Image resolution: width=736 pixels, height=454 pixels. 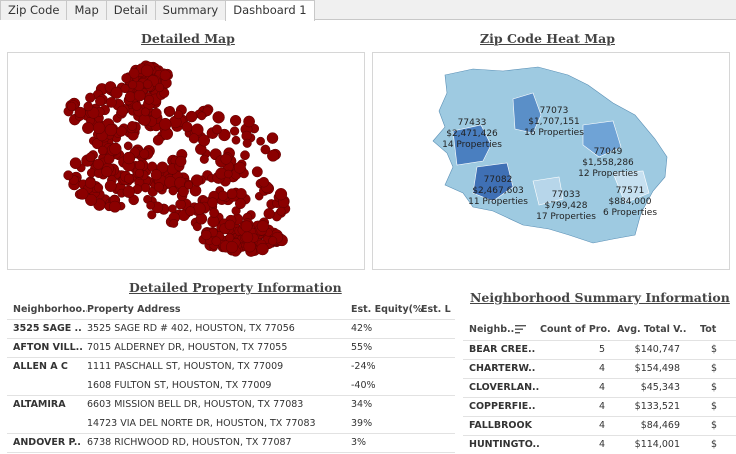 I want to click on col-header-avg-total: Avg. Total V.., so click(x=652, y=329).